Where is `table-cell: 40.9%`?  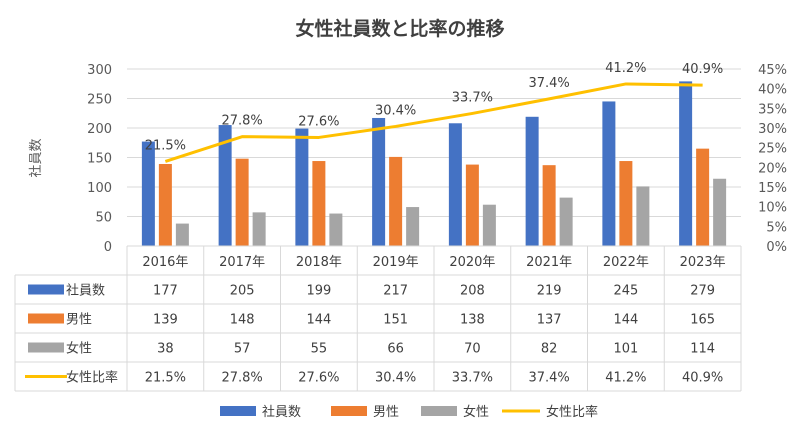
table-cell: 40.9% is located at coordinates (702, 378).